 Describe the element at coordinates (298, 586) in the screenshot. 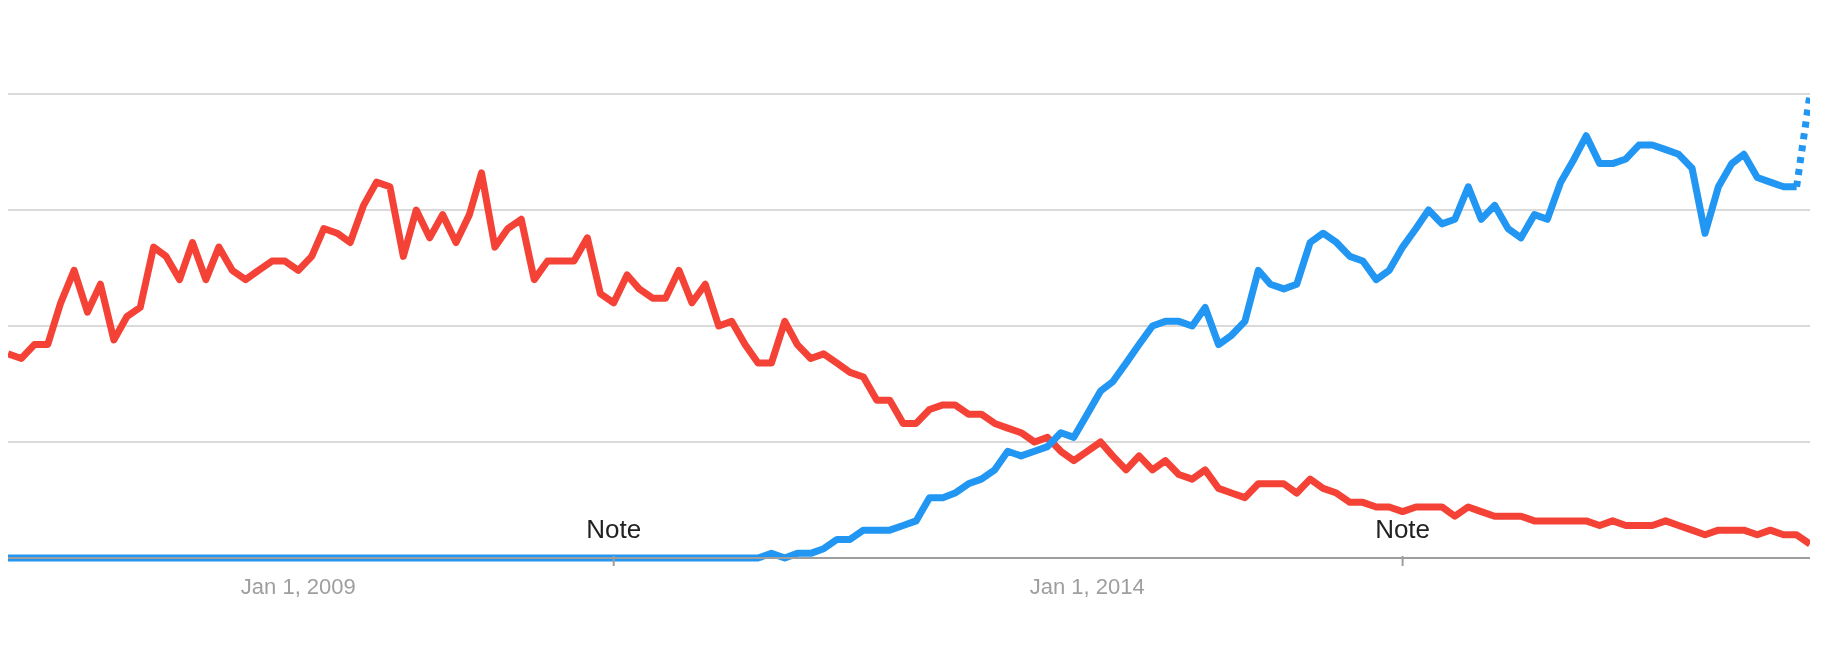

I see `x-tick-label: Jan 1, 2009` at that location.